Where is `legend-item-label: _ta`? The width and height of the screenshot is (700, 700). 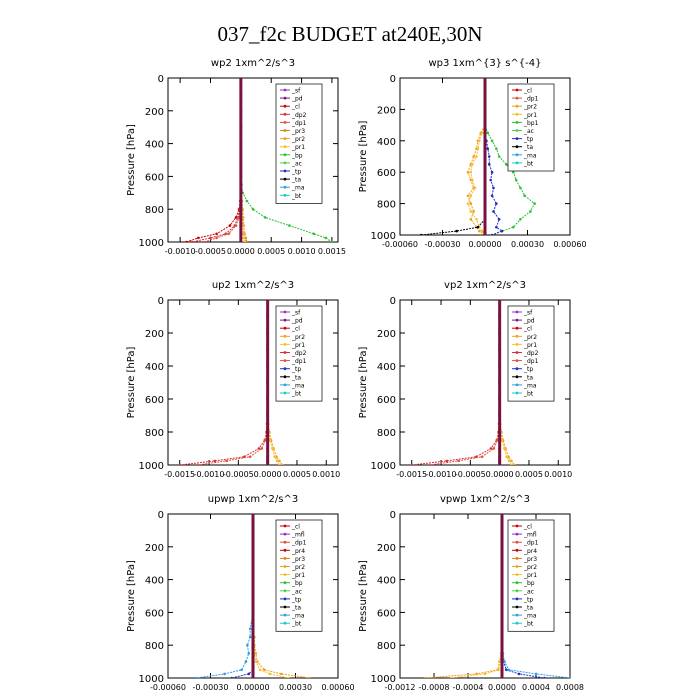
legend-item-label: _ta is located at coordinates (296, 377).